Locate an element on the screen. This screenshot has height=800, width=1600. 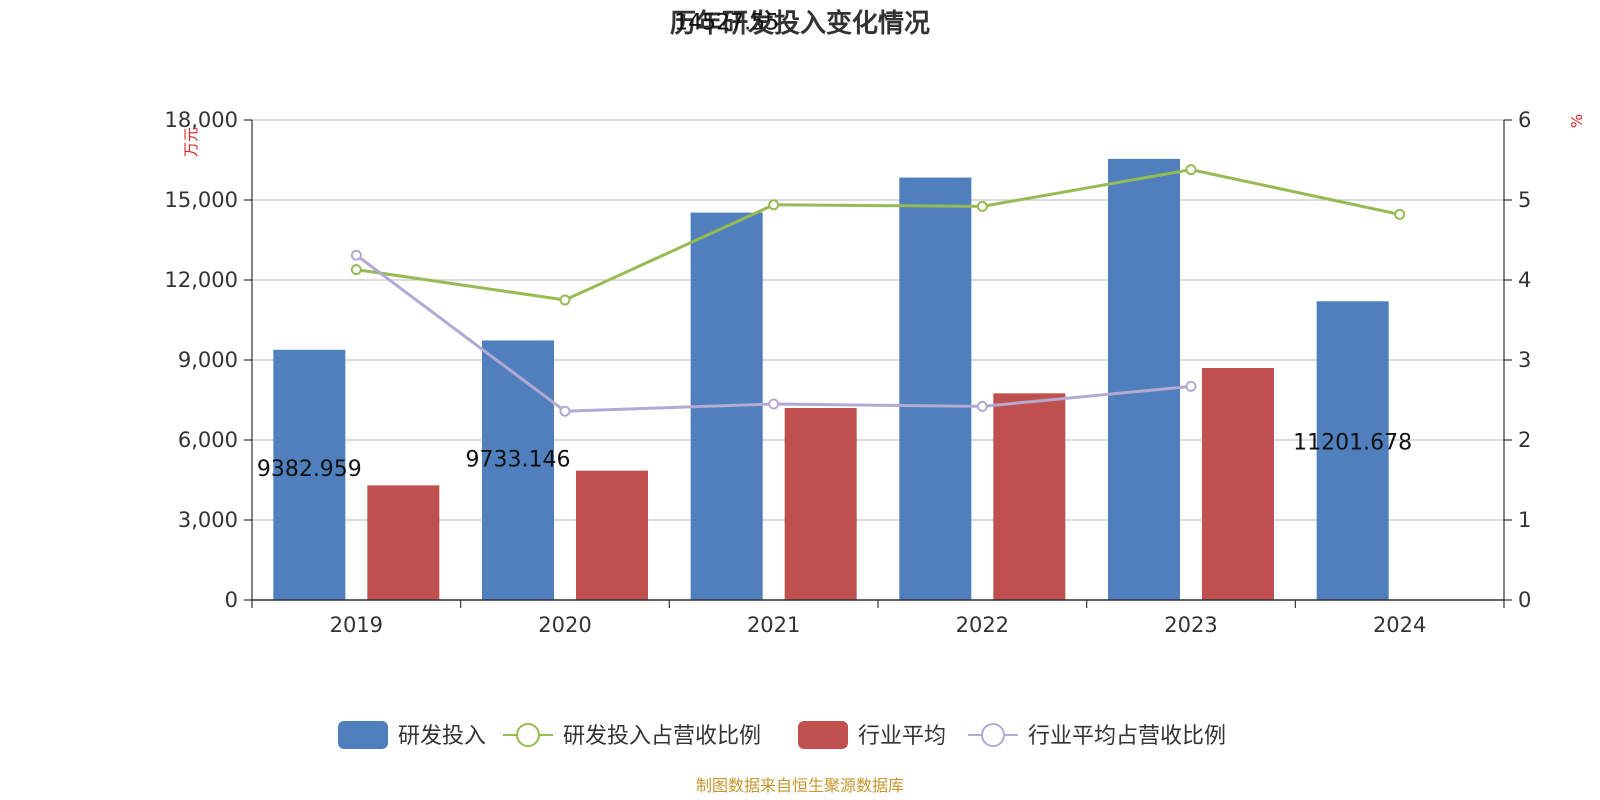
y-right-tick-label: 6 is located at coordinates (1524, 120).